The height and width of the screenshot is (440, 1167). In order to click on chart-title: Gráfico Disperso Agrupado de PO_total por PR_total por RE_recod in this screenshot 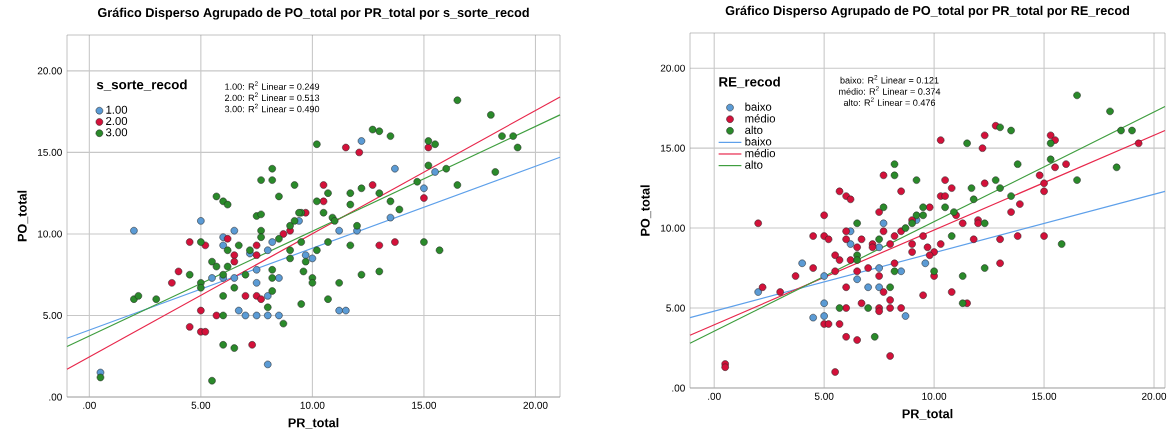, I will do `click(927, 11)`.